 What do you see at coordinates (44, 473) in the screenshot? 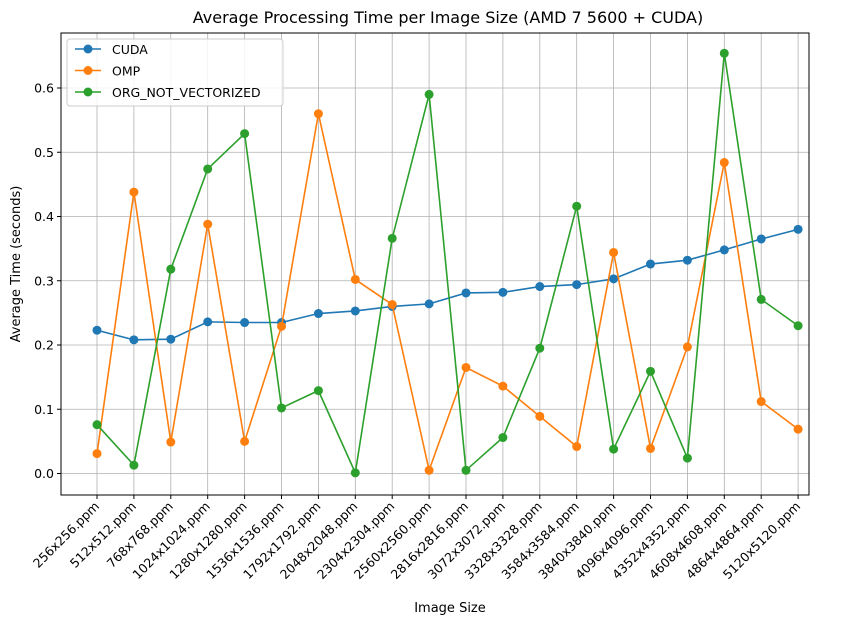
I see `y-tick-label: 0.0` at bounding box center [44, 473].